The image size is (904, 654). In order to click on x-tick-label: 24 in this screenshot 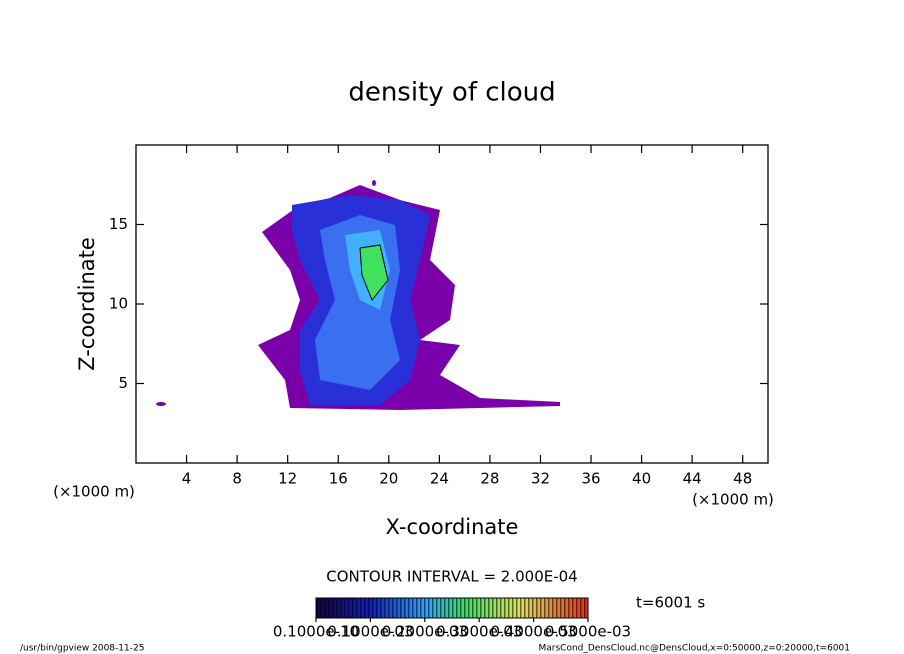, I will do `click(439, 479)`.